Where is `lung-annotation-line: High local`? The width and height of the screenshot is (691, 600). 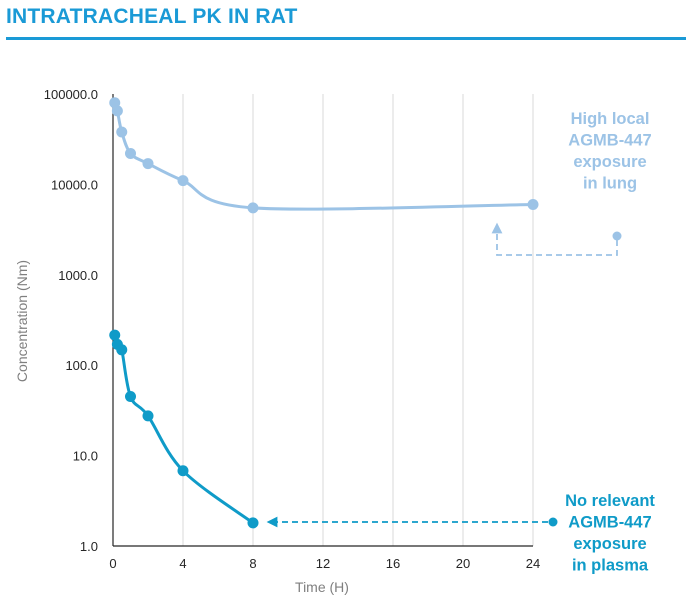
lung-annotation-line: High local is located at coordinates (610, 119).